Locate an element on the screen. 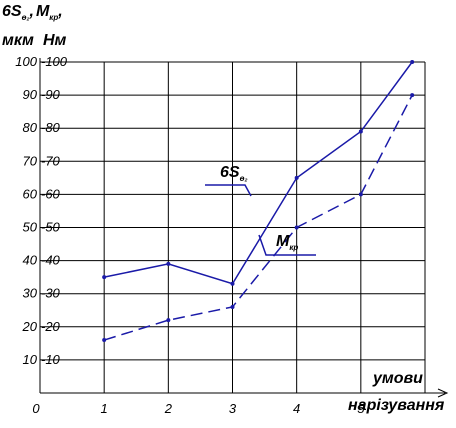 Image resolution: width=456 pixels, height=428 pixels. y-tick-label-right: -90 is located at coordinates (51, 94).